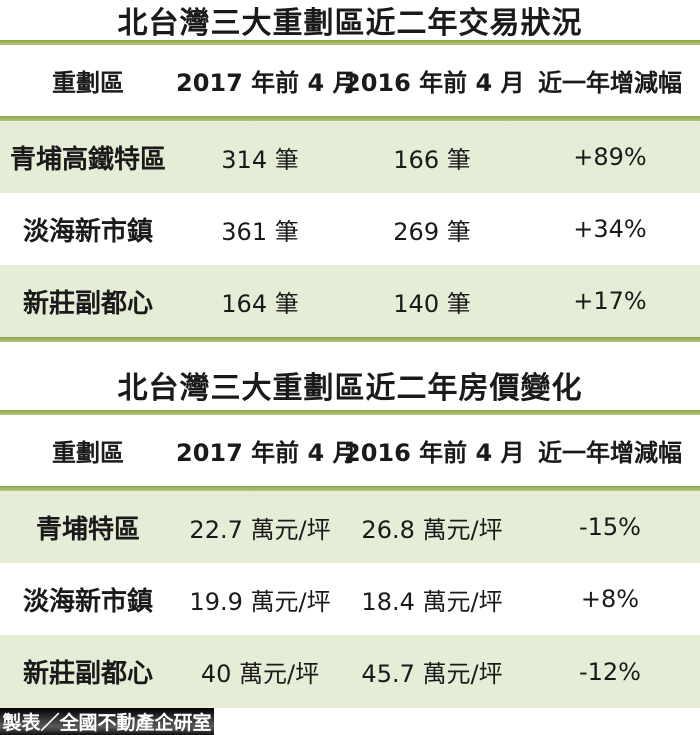 This screenshot has width=700, height=735. Describe the element at coordinates (610, 83) in the screenshot. I see `table1-header-change: 近一年增減幅` at that location.